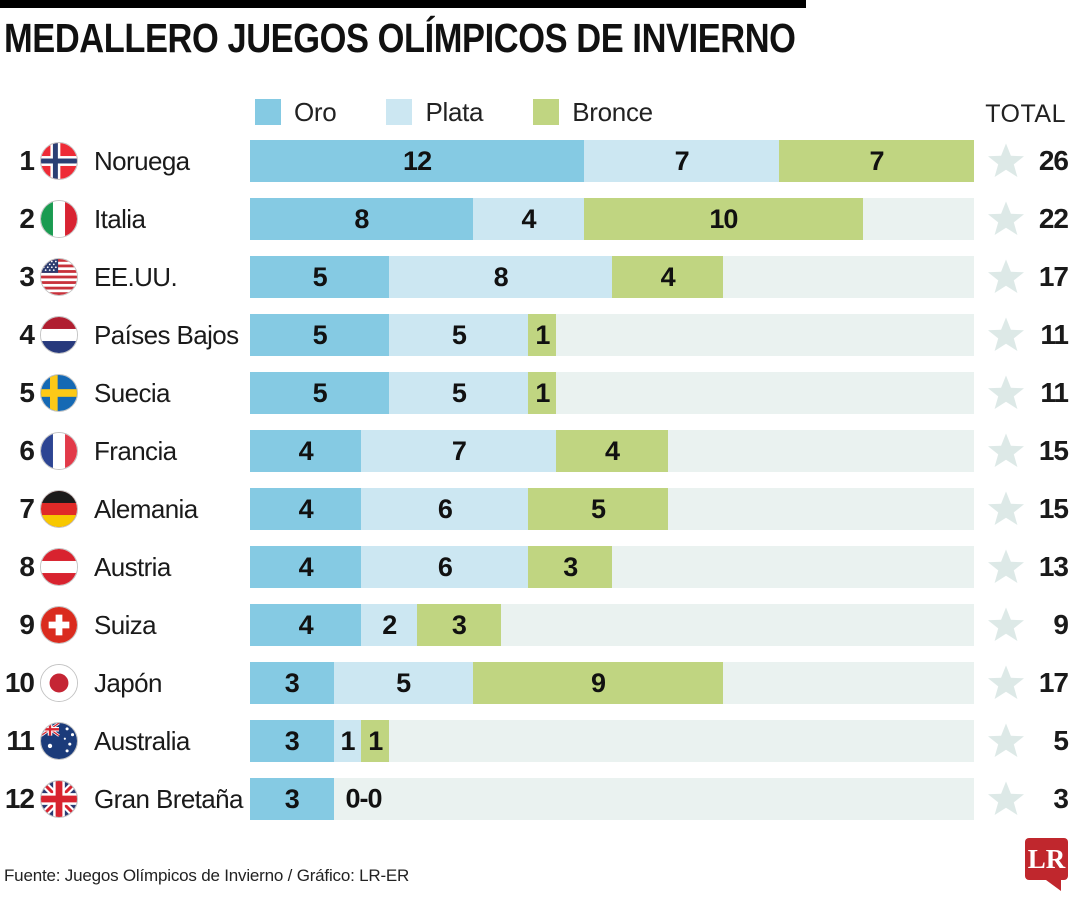 This screenshot has height=900, width=1080. Describe the element at coordinates (364, 798) in the screenshot. I see `zero-medals-label: 0-0` at that location.